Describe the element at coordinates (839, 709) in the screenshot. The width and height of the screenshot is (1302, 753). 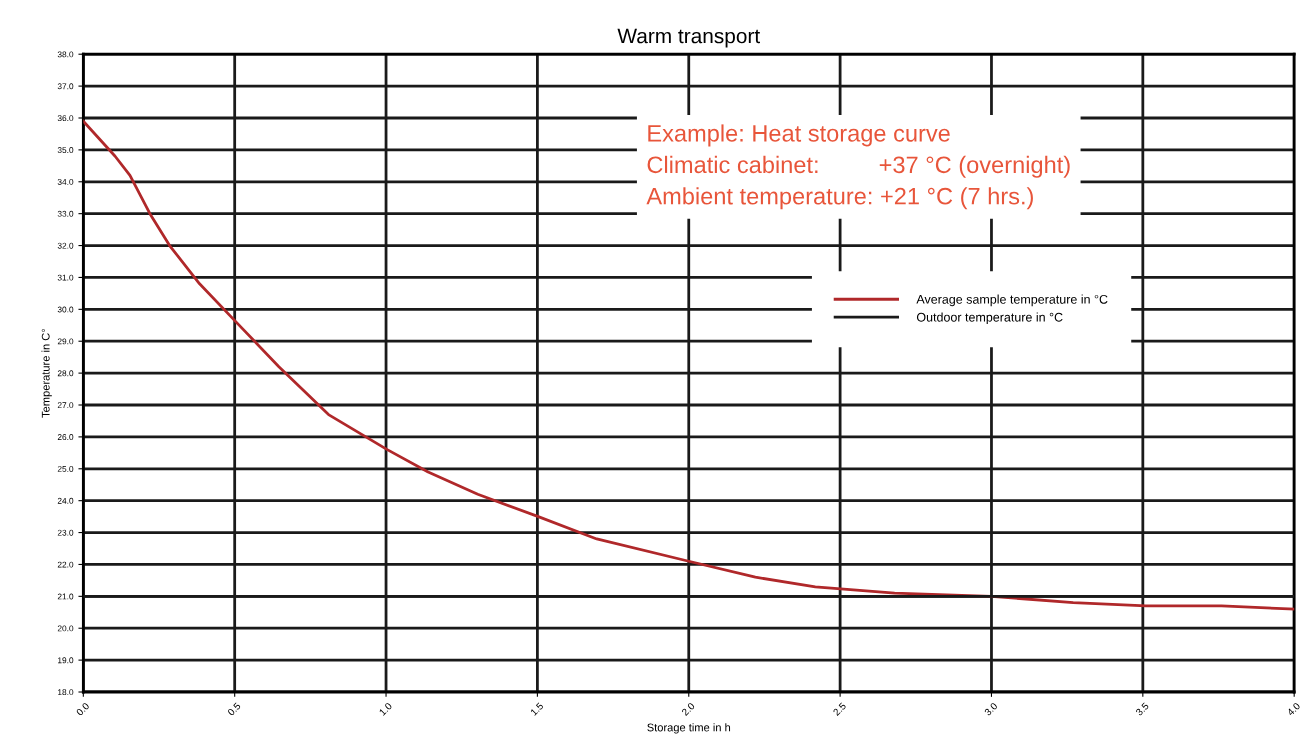
I see `x-tick-label: 2.5` at that location.